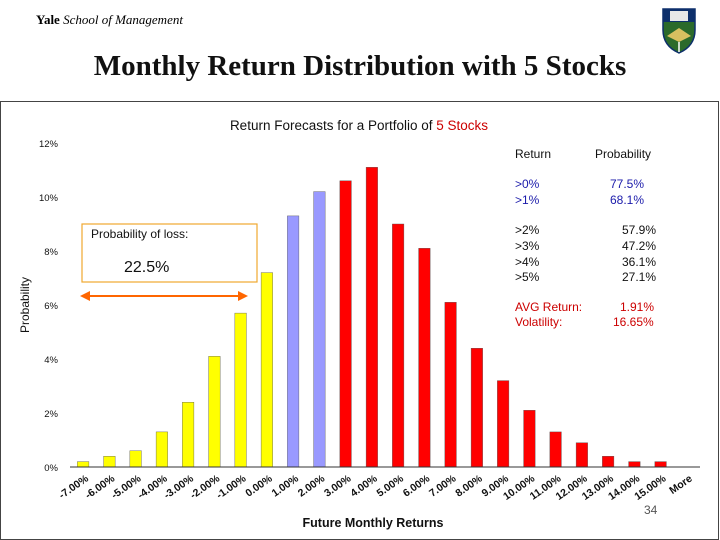 This screenshot has width=720, height=540. What do you see at coordinates (527, 184) in the screenshot?
I see `table-row-ret: >0%` at bounding box center [527, 184].